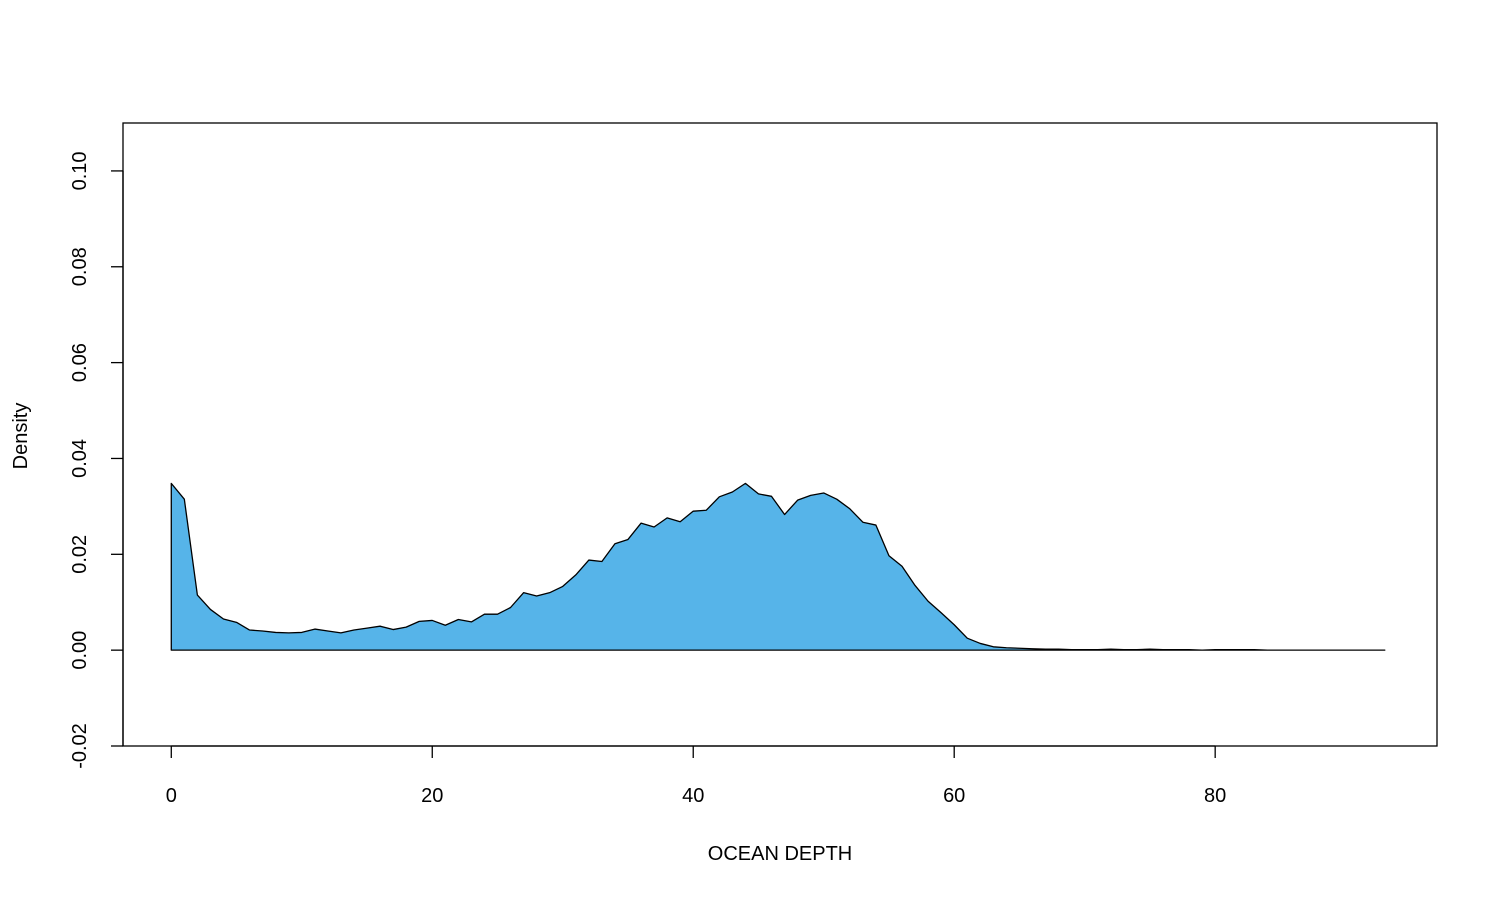  Describe the element at coordinates (80, 458) in the screenshot. I see `y-tick-label: 0.04` at that location.